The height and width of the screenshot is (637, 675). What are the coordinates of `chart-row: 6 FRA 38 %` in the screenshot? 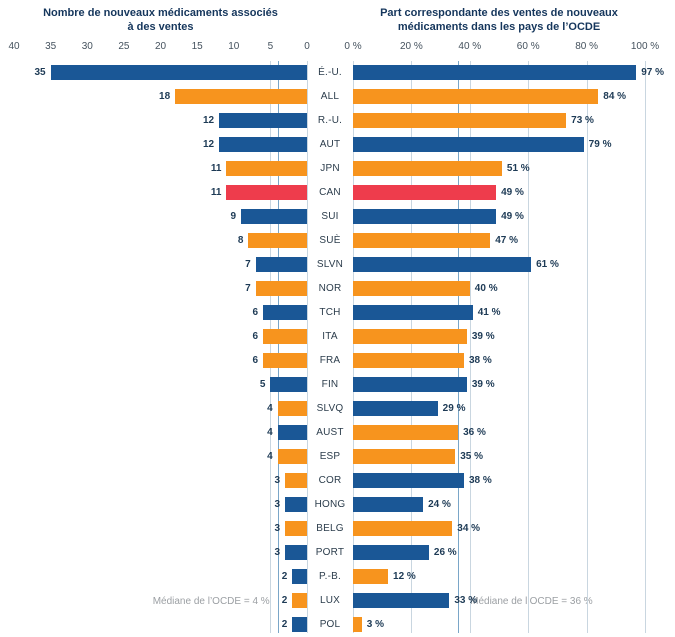 It's located at (337, 361).